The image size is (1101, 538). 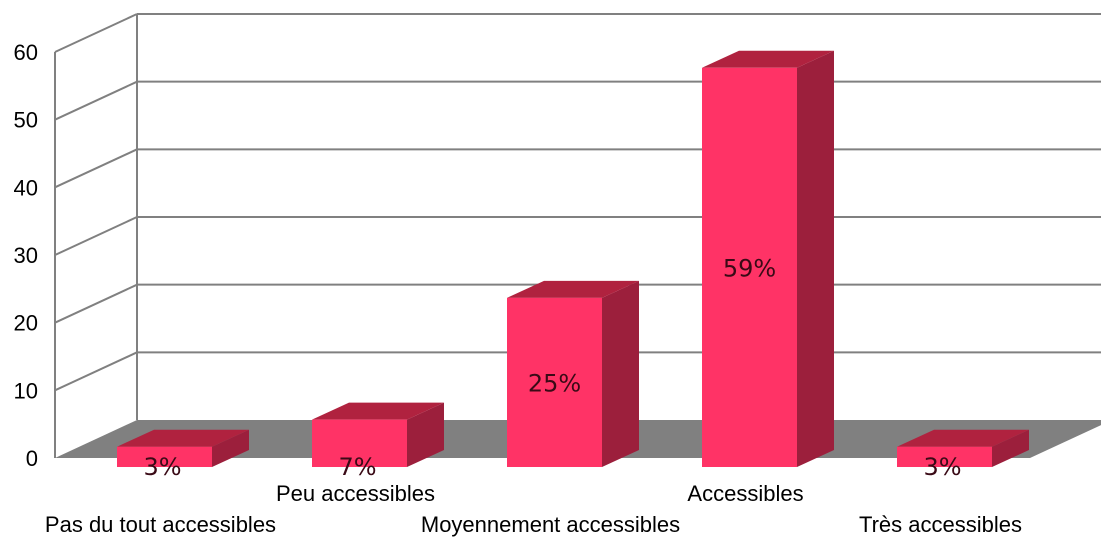 What do you see at coordinates (26, 52) in the screenshot?
I see `y-tick-label: 60` at bounding box center [26, 52].